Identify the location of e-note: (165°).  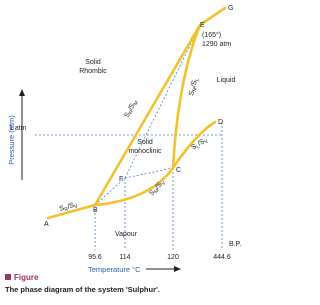
(211, 35).